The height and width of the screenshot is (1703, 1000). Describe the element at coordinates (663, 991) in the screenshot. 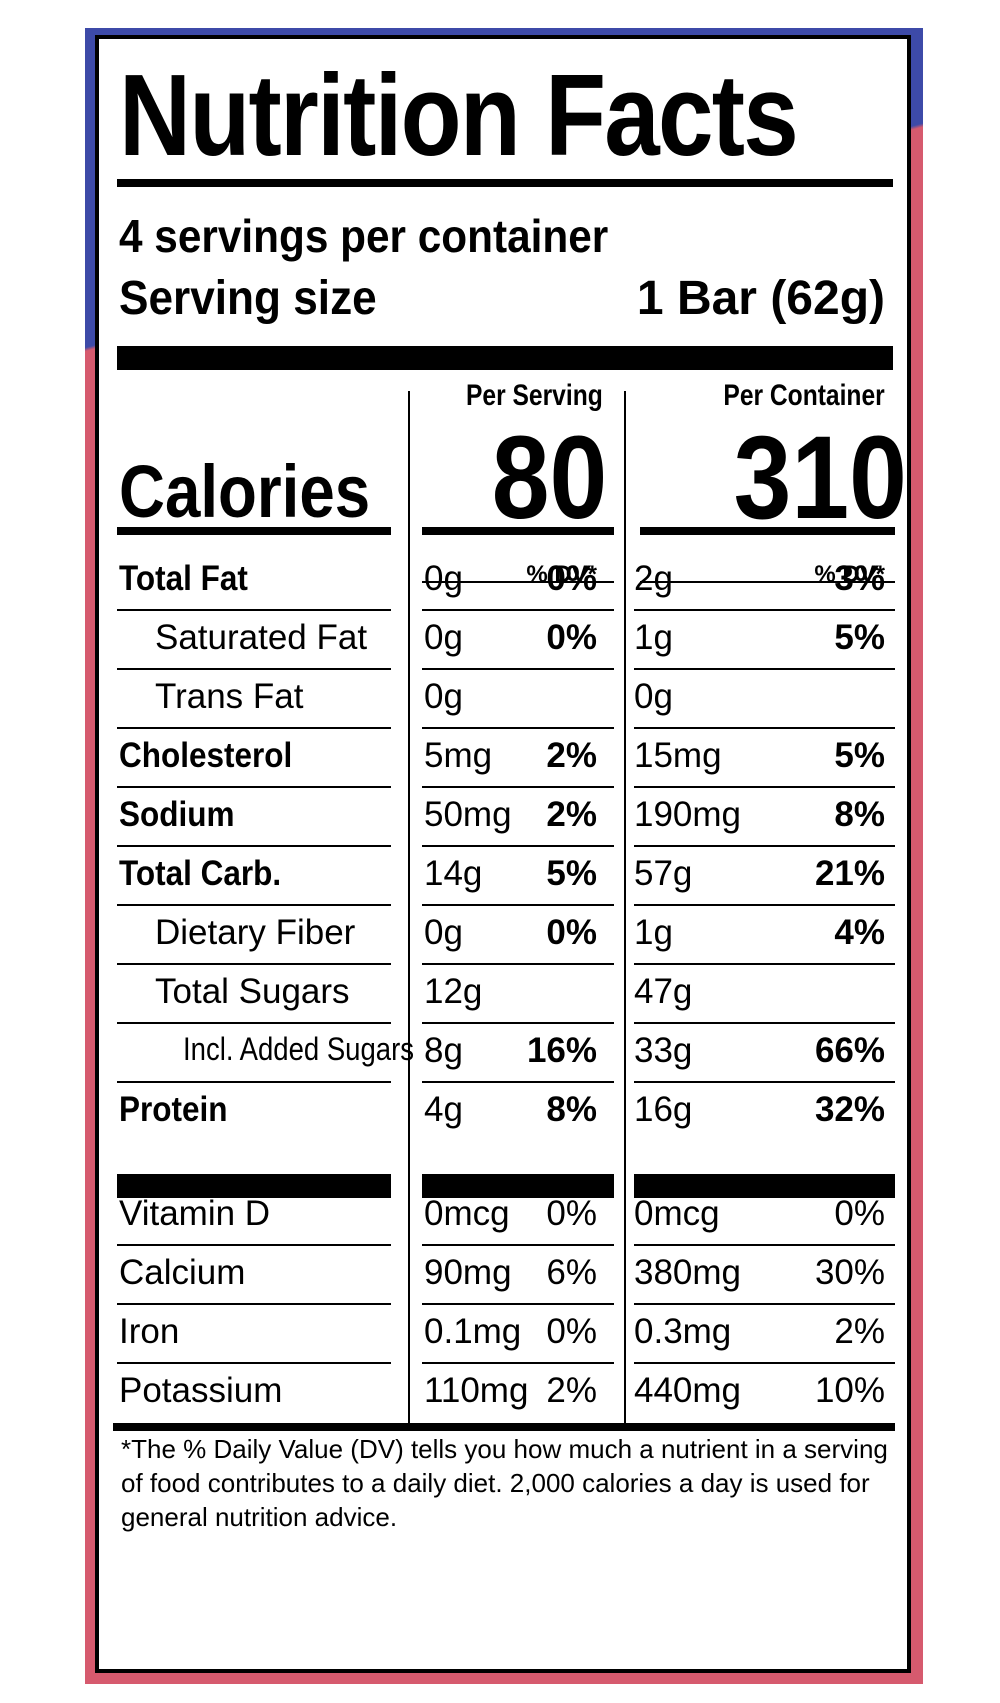

I see `container-amount: 47g` at that location.